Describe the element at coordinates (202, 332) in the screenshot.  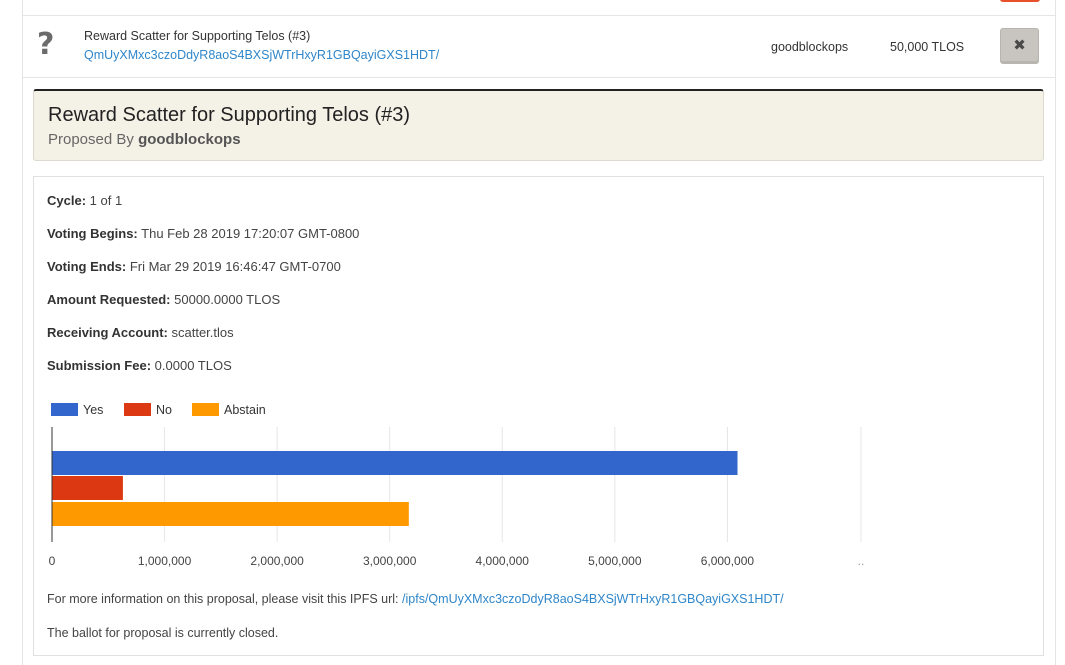
I see `field-receiving-account-value: scatter.tlos` at that location.